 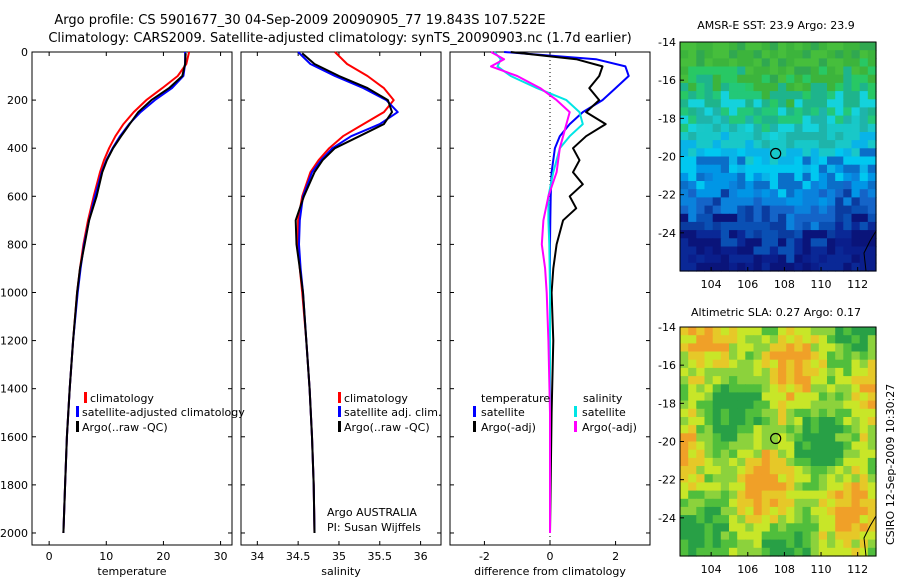 I want to click on x-tick-label: 34, so click(x=257, y=556).